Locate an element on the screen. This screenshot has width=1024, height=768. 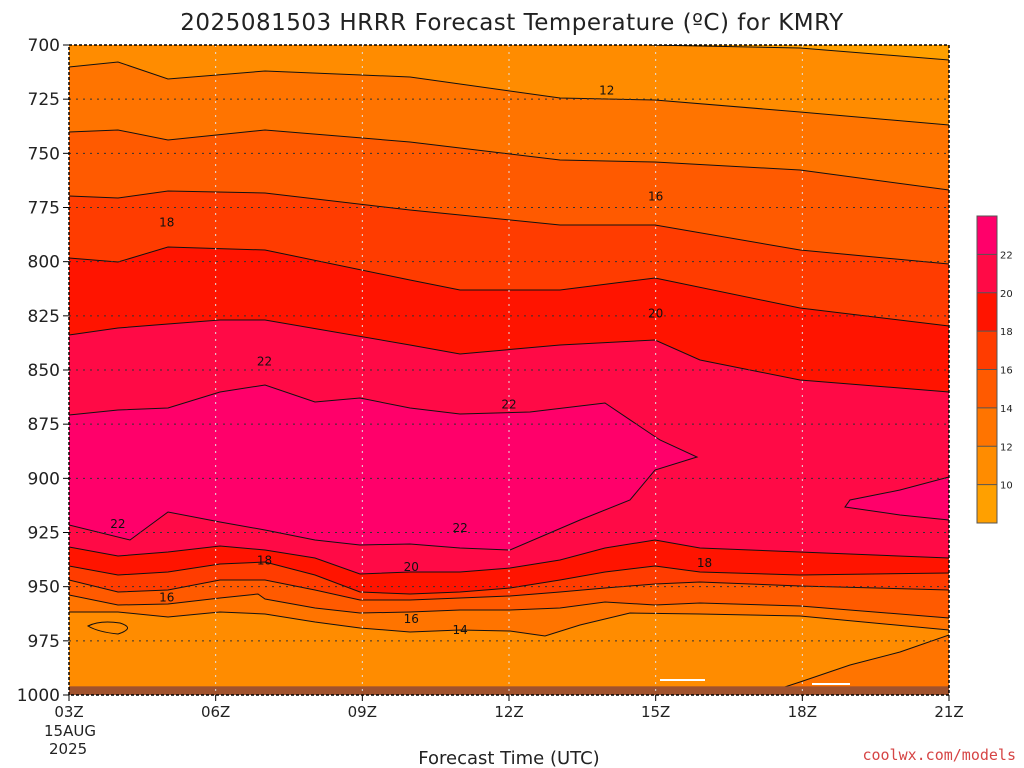
date-label-day: 15AUG is located at coordinates (70, 731).